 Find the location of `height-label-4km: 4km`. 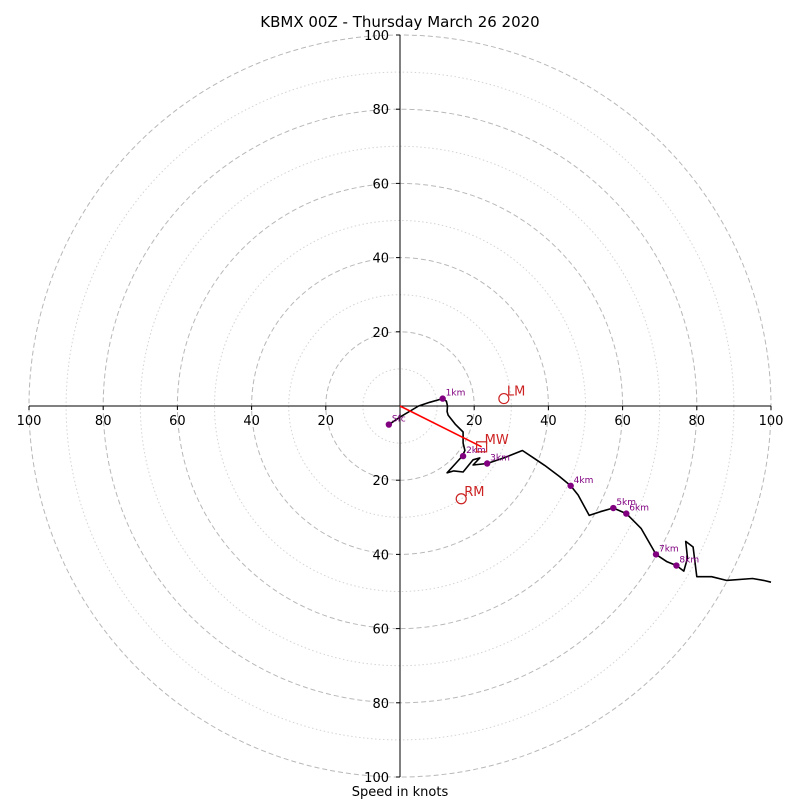

height-label-4km: 4km is located at coordinates (584, 481).